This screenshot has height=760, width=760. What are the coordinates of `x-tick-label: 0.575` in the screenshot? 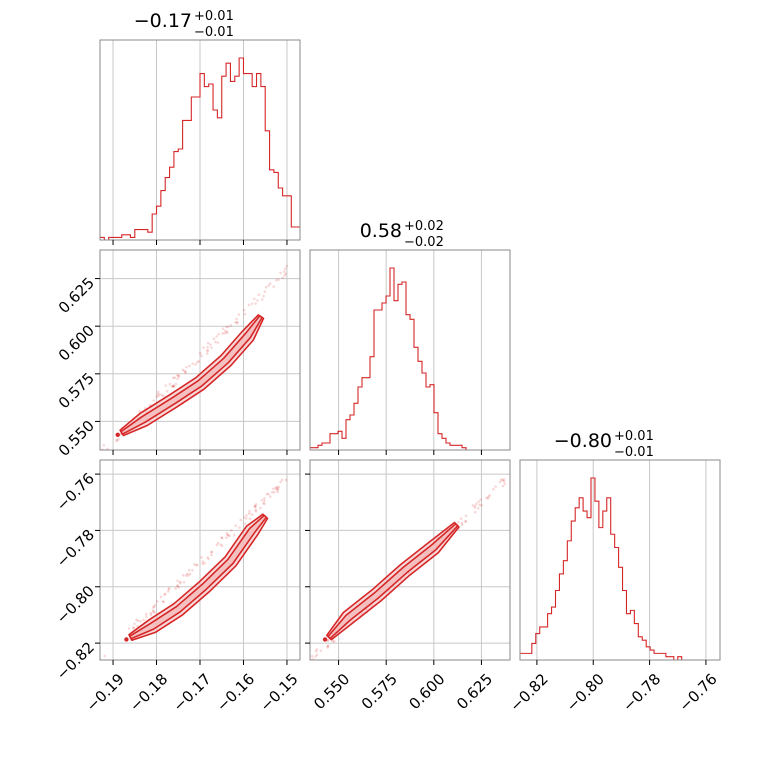 It's located at (379, 691).